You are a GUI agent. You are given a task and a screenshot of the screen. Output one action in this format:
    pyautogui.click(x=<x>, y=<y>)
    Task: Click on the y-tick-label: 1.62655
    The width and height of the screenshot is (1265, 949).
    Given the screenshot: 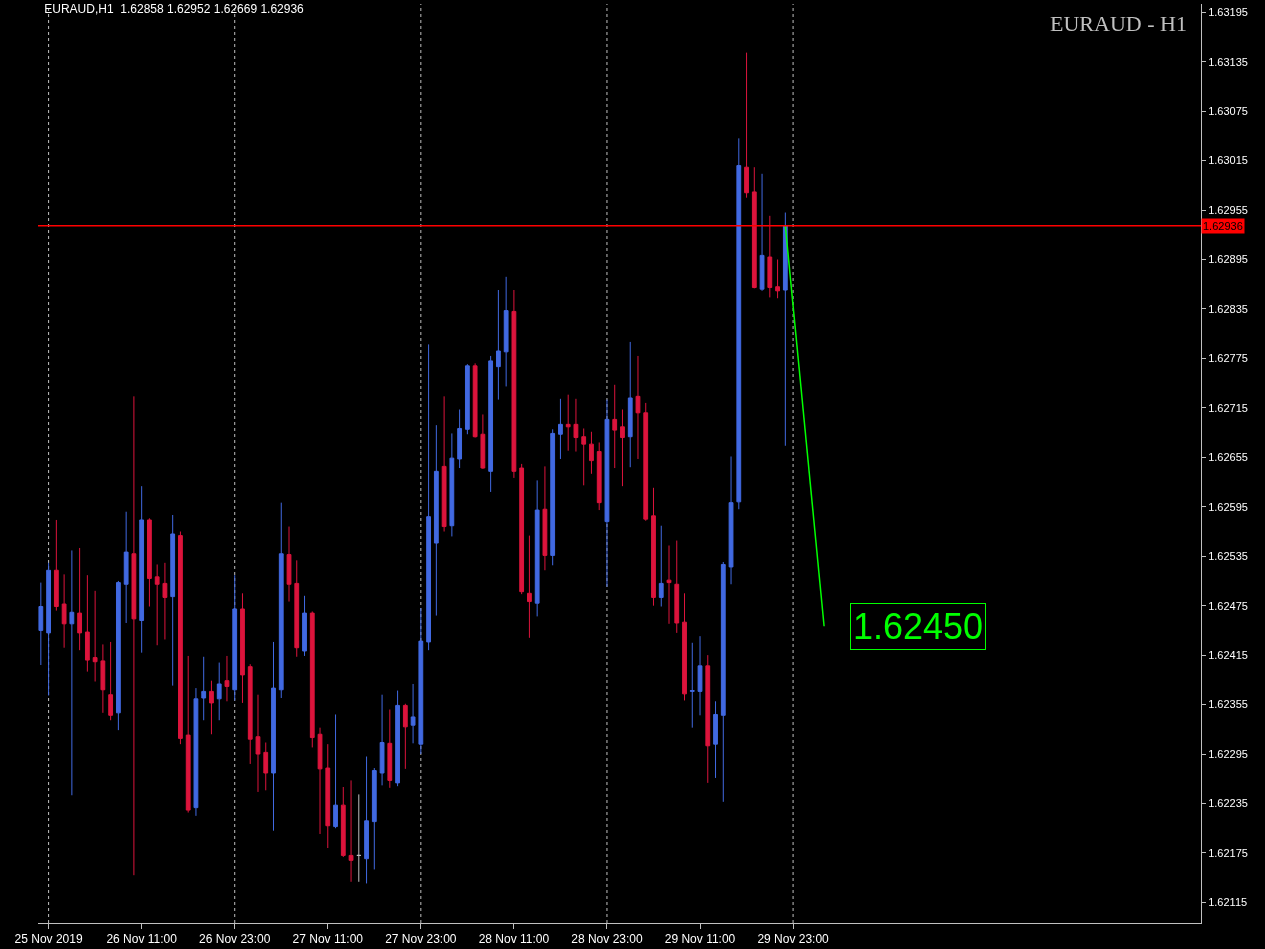 What is the action you would take?
    pyautogui.click(x=1228, y=457)
    